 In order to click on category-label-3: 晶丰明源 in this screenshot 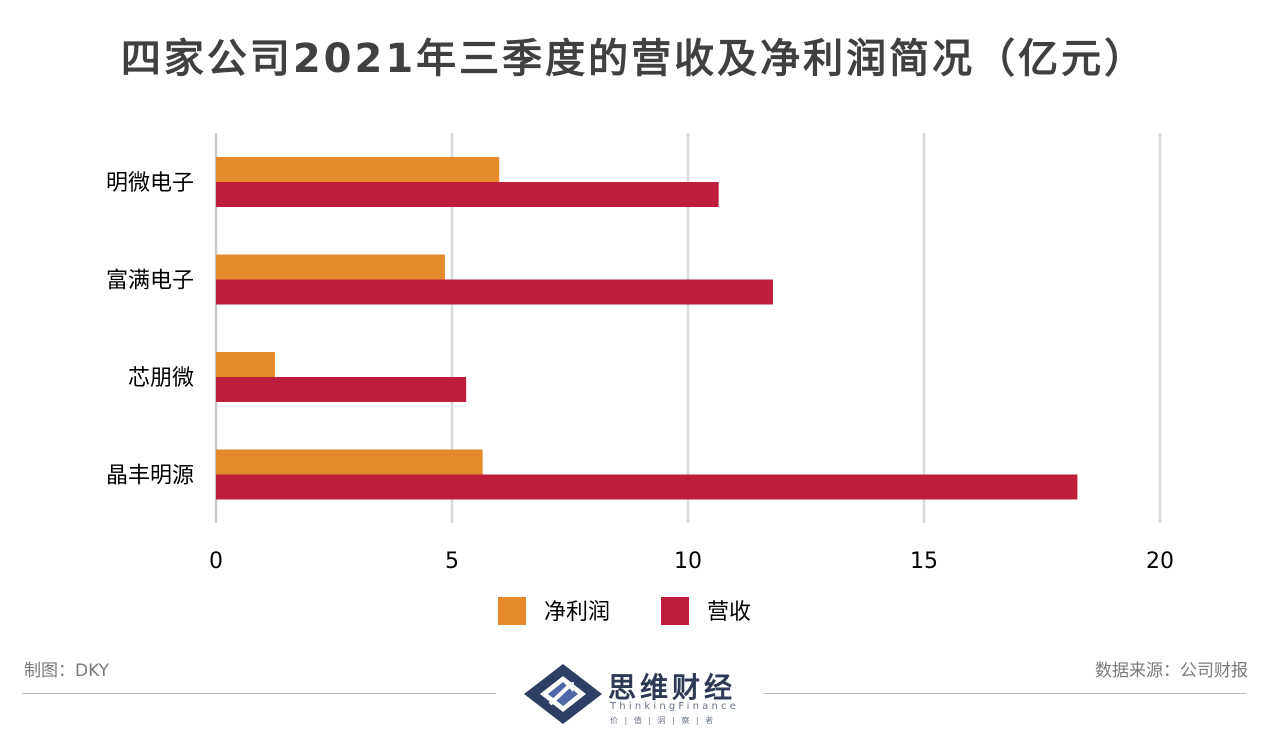, I will do `click(150, 476)`.